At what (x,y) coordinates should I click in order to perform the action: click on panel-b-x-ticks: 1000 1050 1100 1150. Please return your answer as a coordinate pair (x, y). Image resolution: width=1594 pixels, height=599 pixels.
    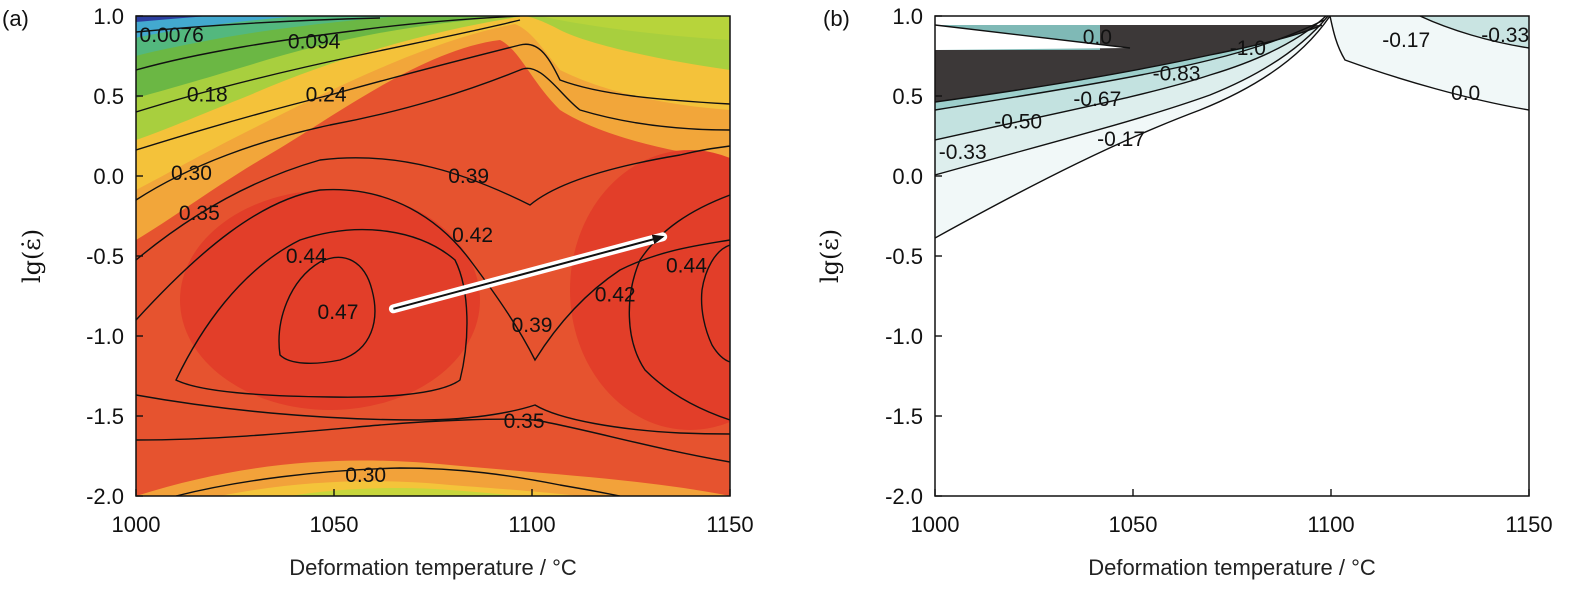
    Looking at the image, I should click on (1232, 513).